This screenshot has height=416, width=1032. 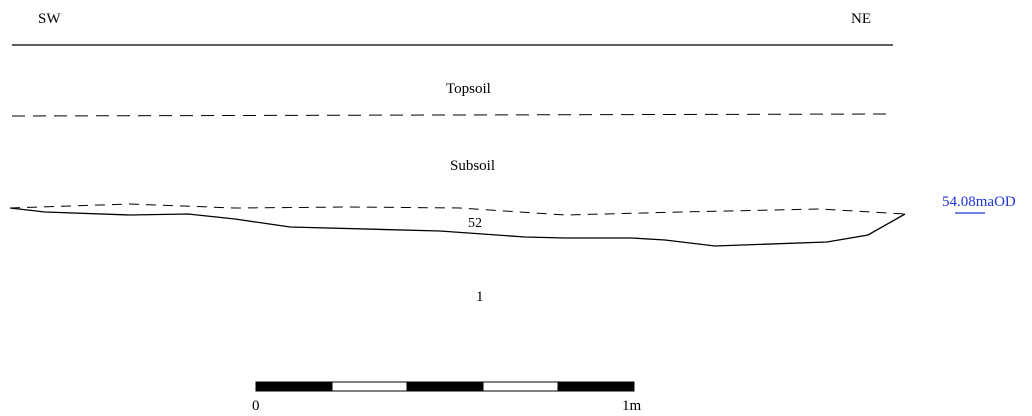 I want to click on subsoil-label: Subsoil, so click(x=472, y=166).